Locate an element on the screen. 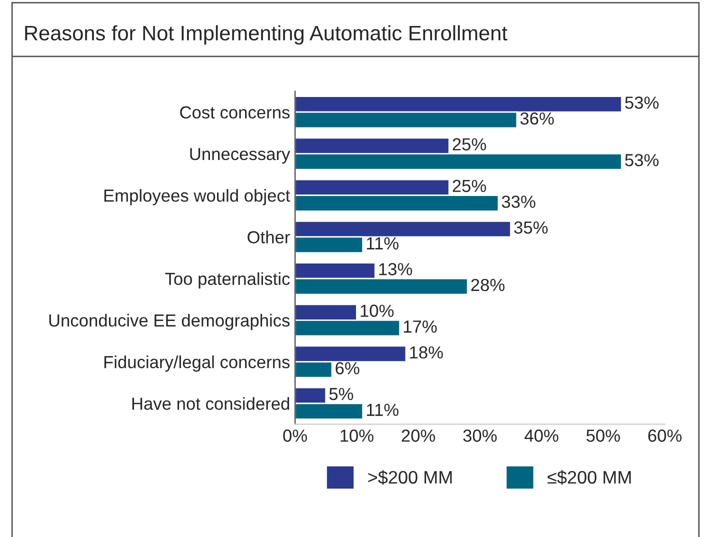  x-tick-label: 10% is located at coordinates (357, 436).